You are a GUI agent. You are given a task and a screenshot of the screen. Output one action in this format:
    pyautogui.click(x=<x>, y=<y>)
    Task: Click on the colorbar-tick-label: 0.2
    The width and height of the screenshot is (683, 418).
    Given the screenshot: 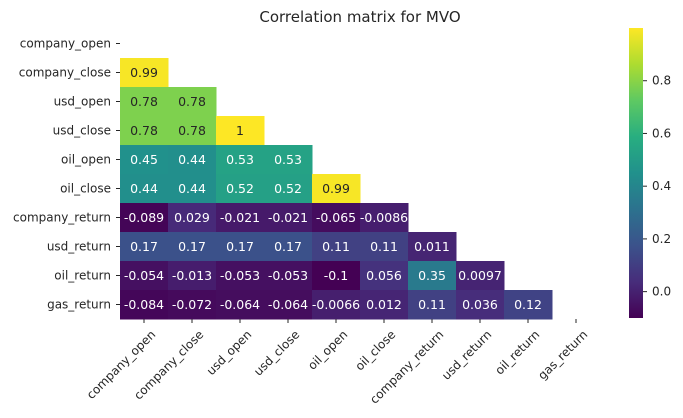 What is the action you would take?
    pyautogui.click(x=661, y=239)
    